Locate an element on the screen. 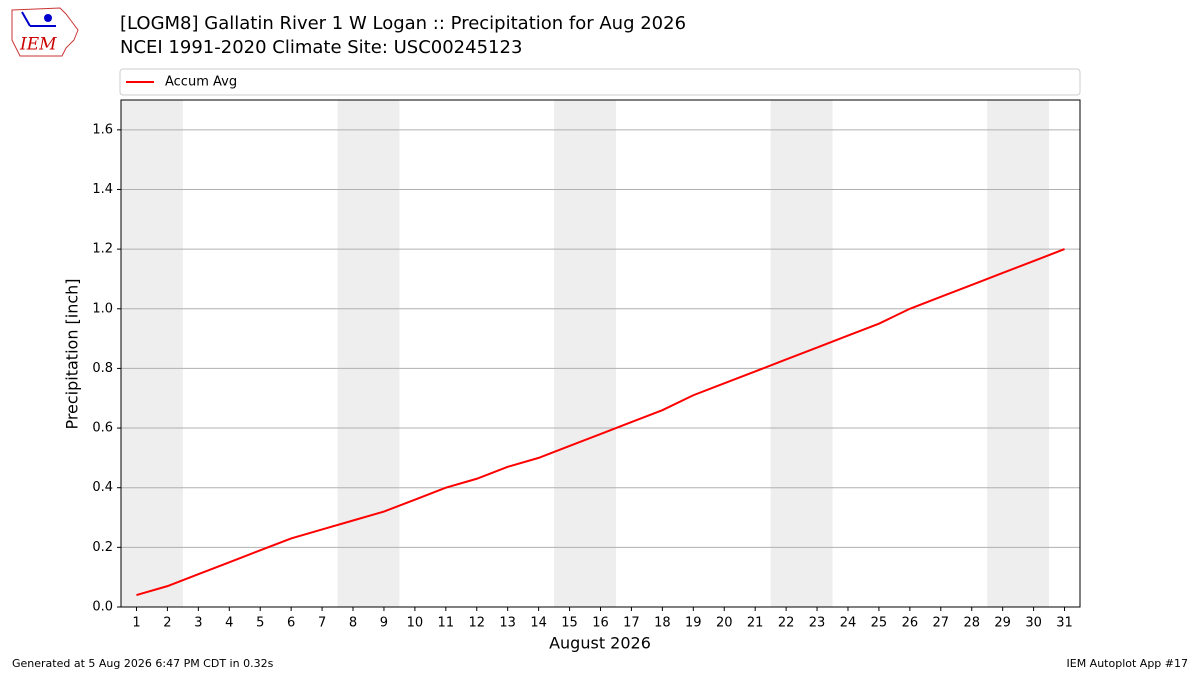 Image resolution: width=1200 pixels, height=675 pixels. x-tick-label: 12 is located at coordinates (476, 623).